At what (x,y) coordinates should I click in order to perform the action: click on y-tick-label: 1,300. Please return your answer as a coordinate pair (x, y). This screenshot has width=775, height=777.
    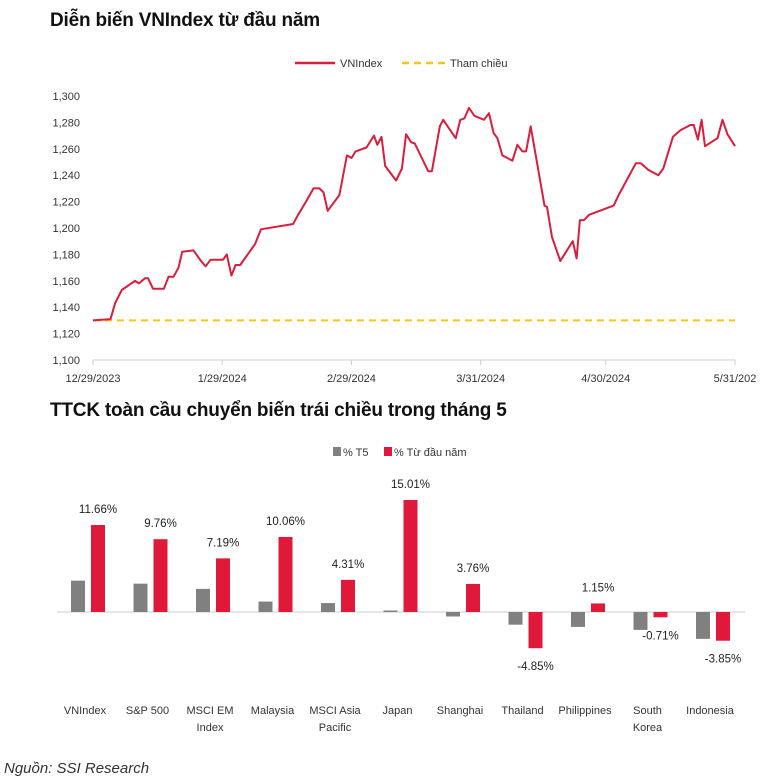
    Looking at the image, I should click on (66, 97).